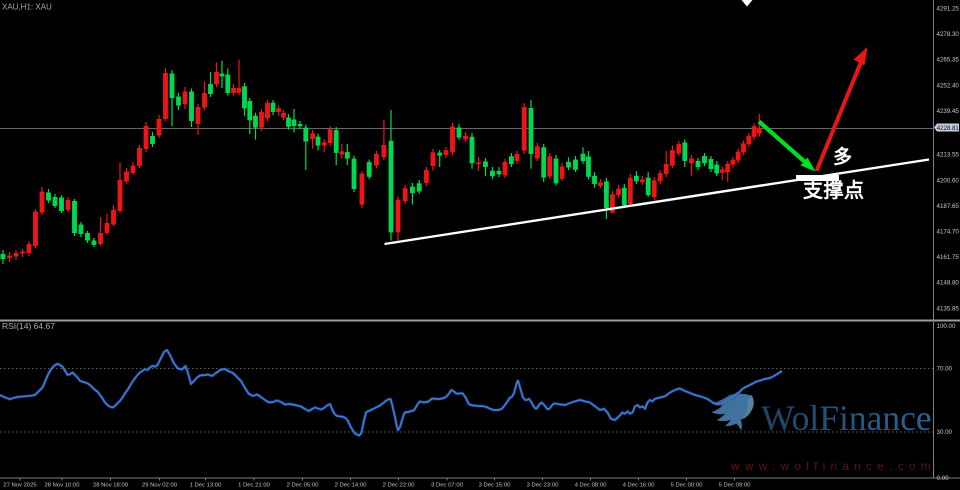  What do you see at coordinates (948, 85) in the screenshot?
I see `svg-text: 4252.40` at bounding box center [948, 85].